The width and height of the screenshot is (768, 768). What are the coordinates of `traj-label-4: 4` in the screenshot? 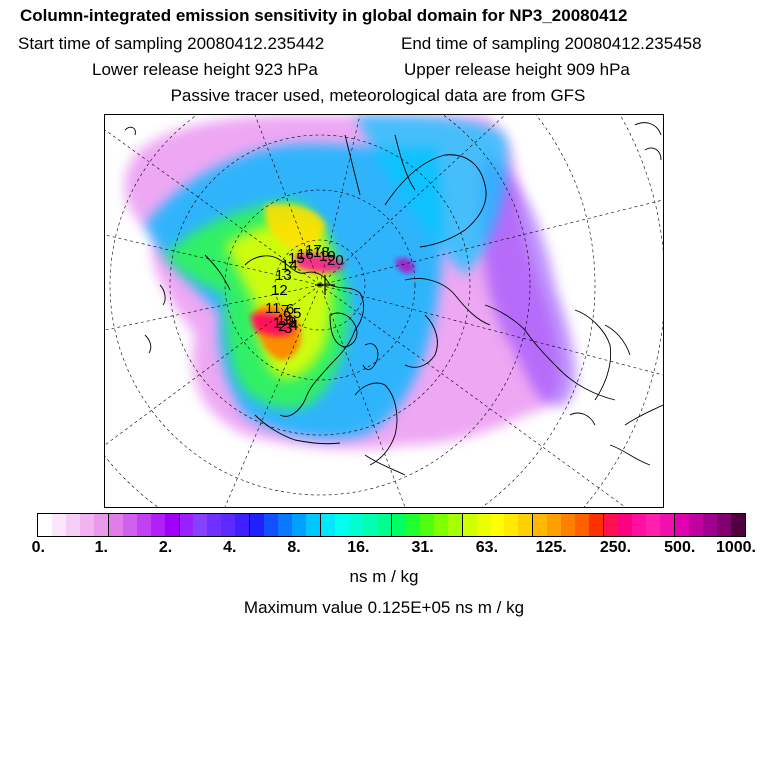 It's located at (294, 325).